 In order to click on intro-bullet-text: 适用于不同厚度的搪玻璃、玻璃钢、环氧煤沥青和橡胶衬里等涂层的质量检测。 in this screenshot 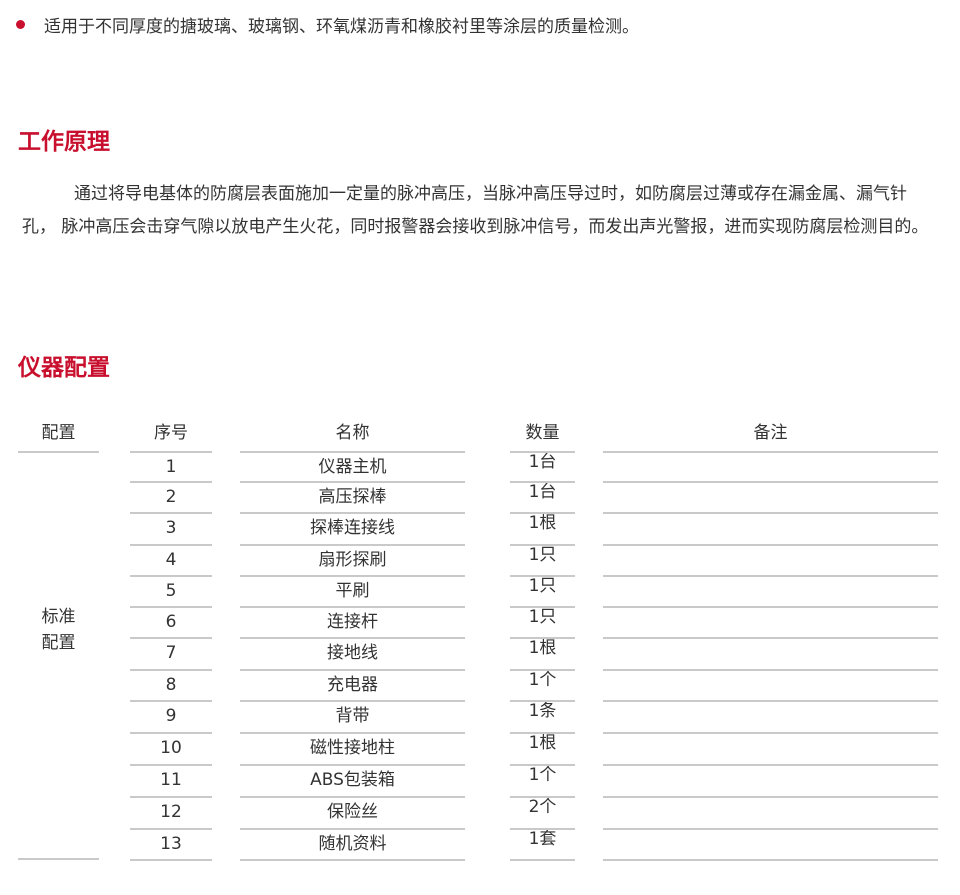, I will do `click(341, 27)`.